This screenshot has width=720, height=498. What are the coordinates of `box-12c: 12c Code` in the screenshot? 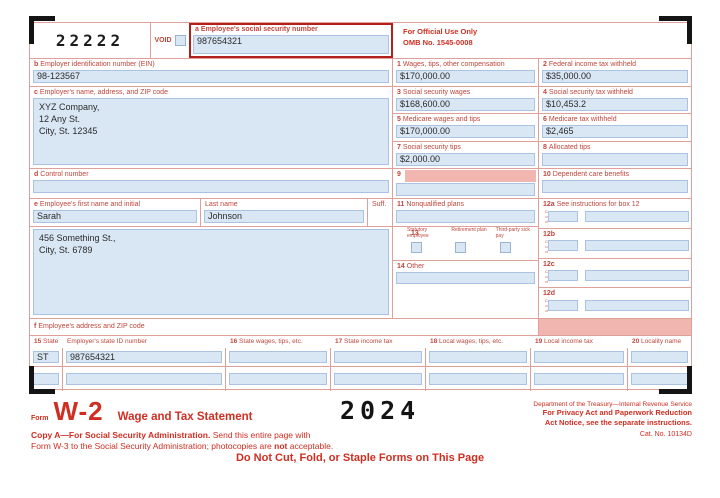 It's located at (615, 274).